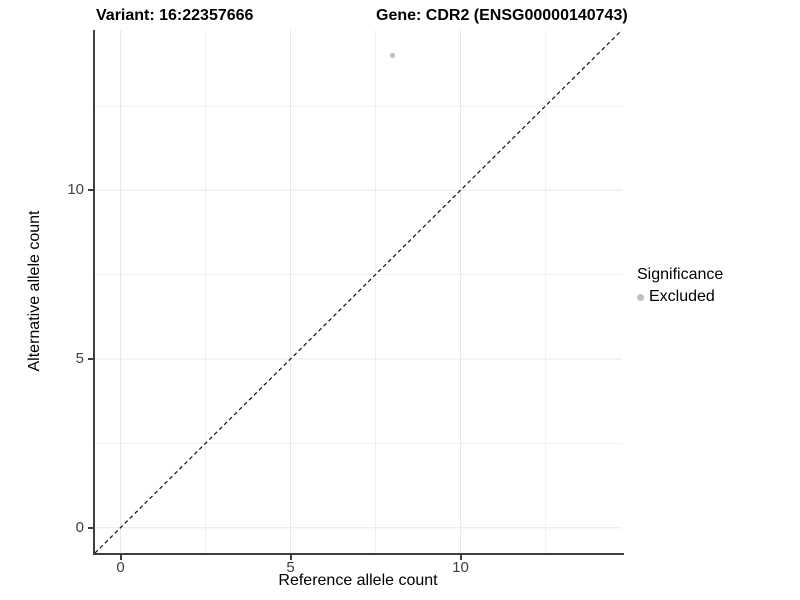 Image resolution: width=800 pixels, height=600 pixels. Describe the element at coordinates (94, 292) in the screenshot. I see `y-axis-line` at that location.